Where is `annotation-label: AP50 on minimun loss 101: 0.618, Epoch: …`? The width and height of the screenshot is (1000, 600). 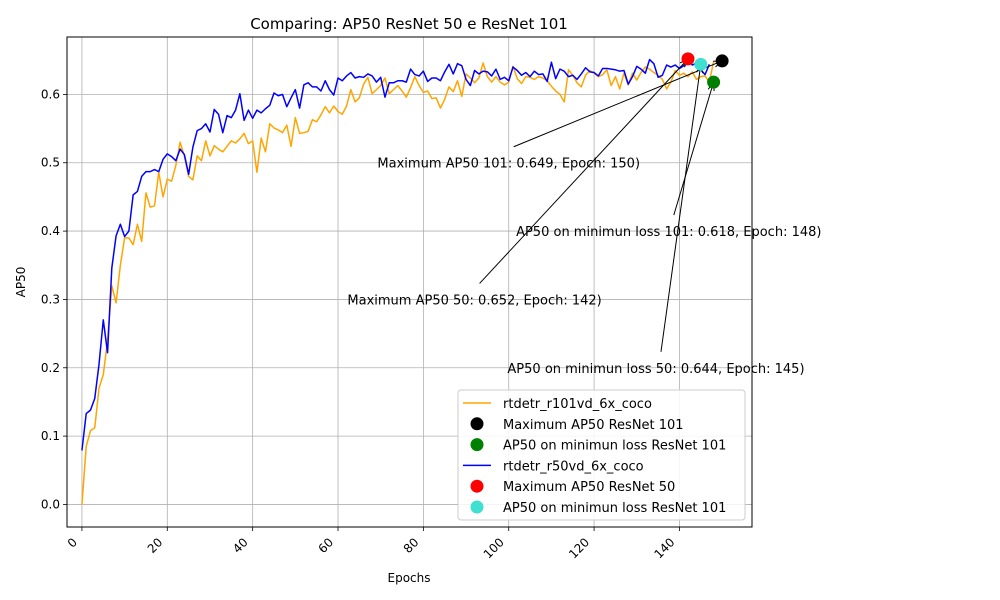
annotation-label: AP50 on minimun loss 101: 0.618, Epoch: … is located at coordinates (668, 232).